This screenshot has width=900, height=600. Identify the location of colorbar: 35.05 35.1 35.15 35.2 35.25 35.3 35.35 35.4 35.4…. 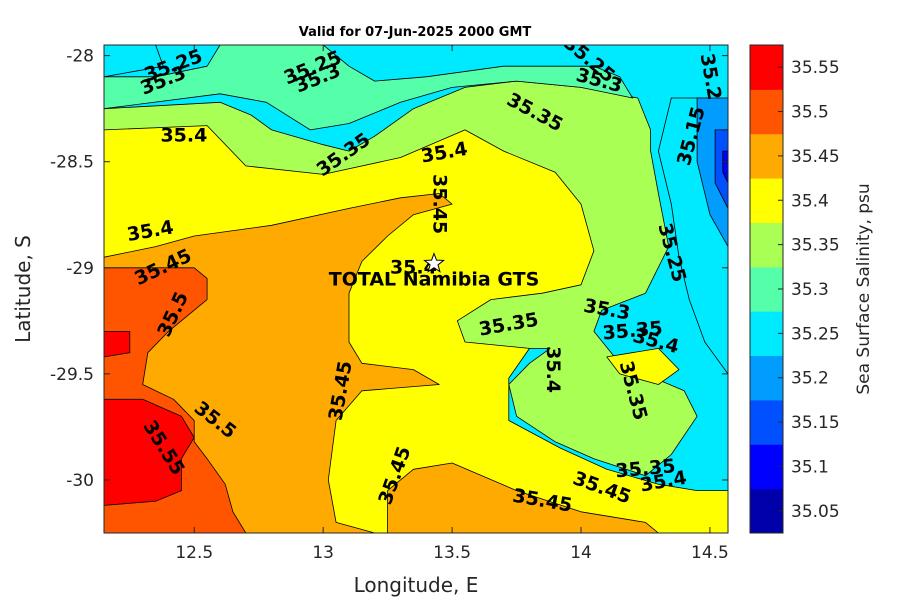
(794, 289).